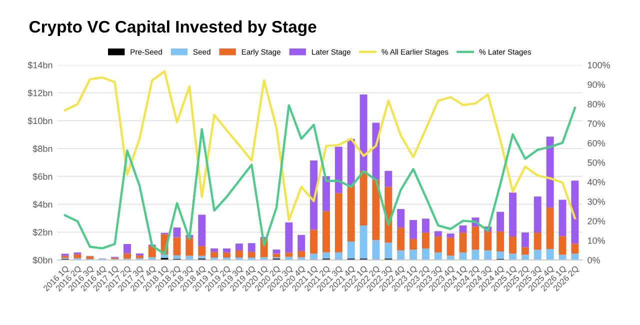  I want to click on y2-tick-label: 80%, so click(597, 104).